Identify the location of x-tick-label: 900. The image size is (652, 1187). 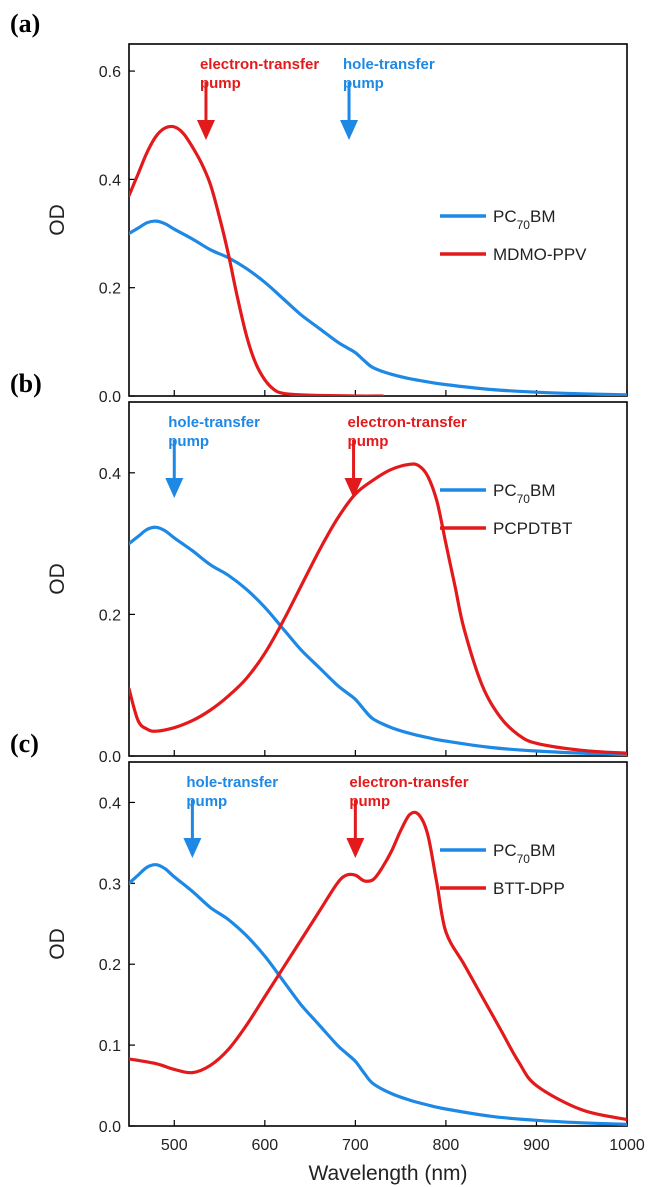
(536, 1145).